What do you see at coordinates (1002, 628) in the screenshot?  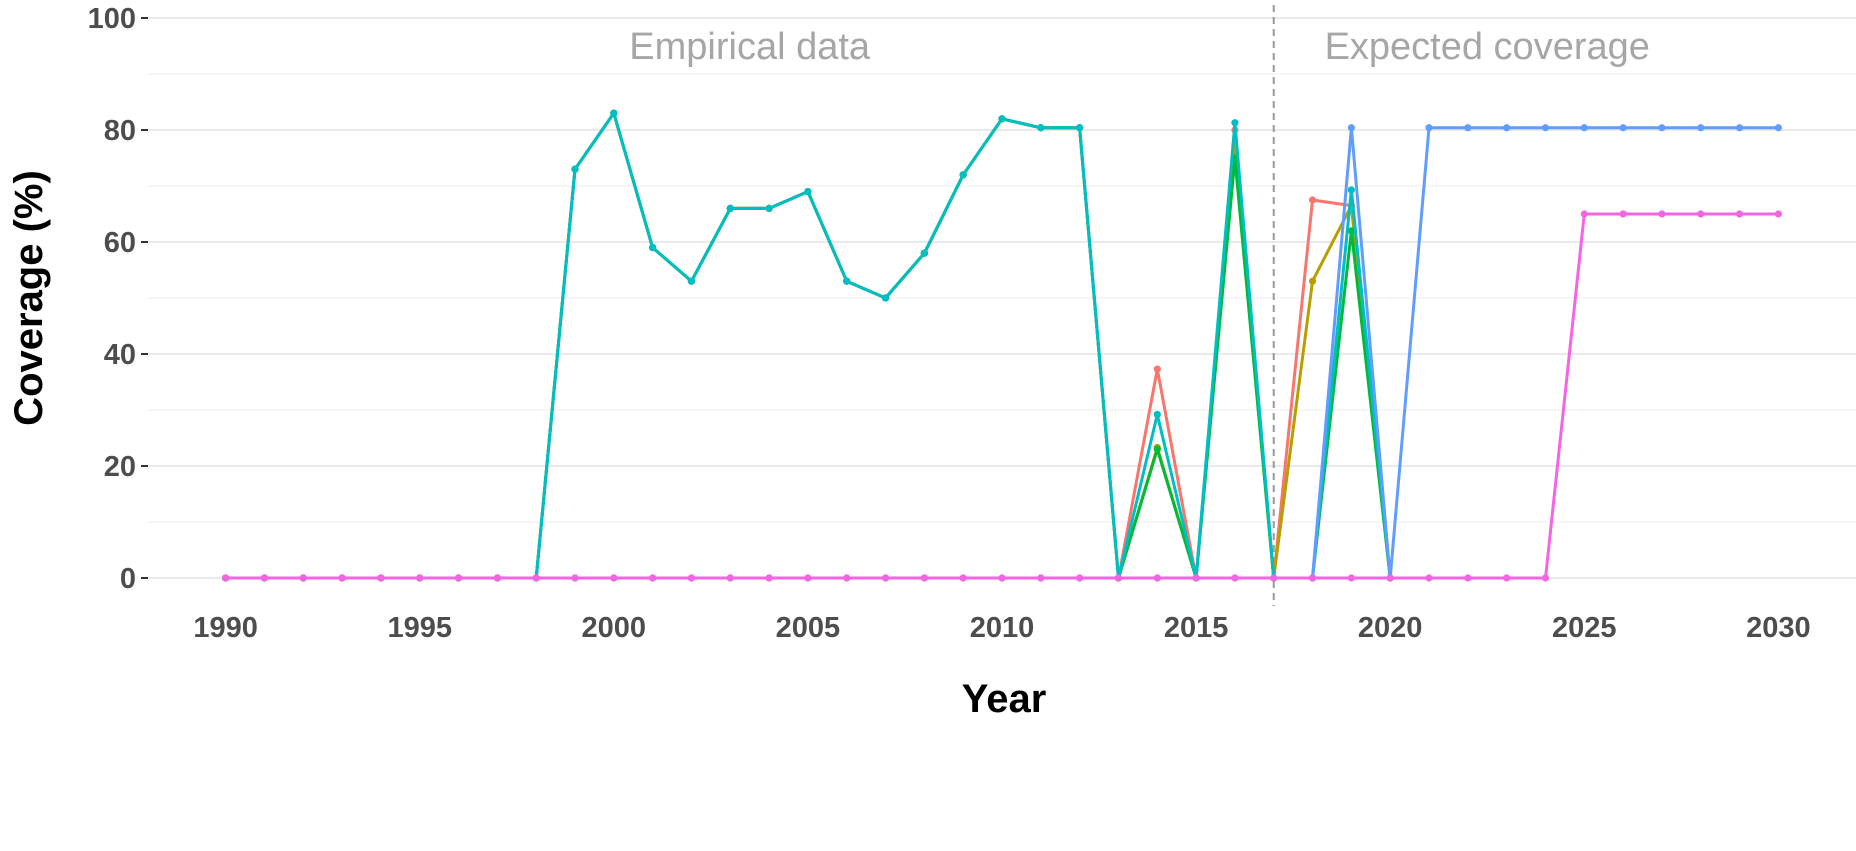 I see `x-tick-label: 2010` at bounding box center [1002, 628].